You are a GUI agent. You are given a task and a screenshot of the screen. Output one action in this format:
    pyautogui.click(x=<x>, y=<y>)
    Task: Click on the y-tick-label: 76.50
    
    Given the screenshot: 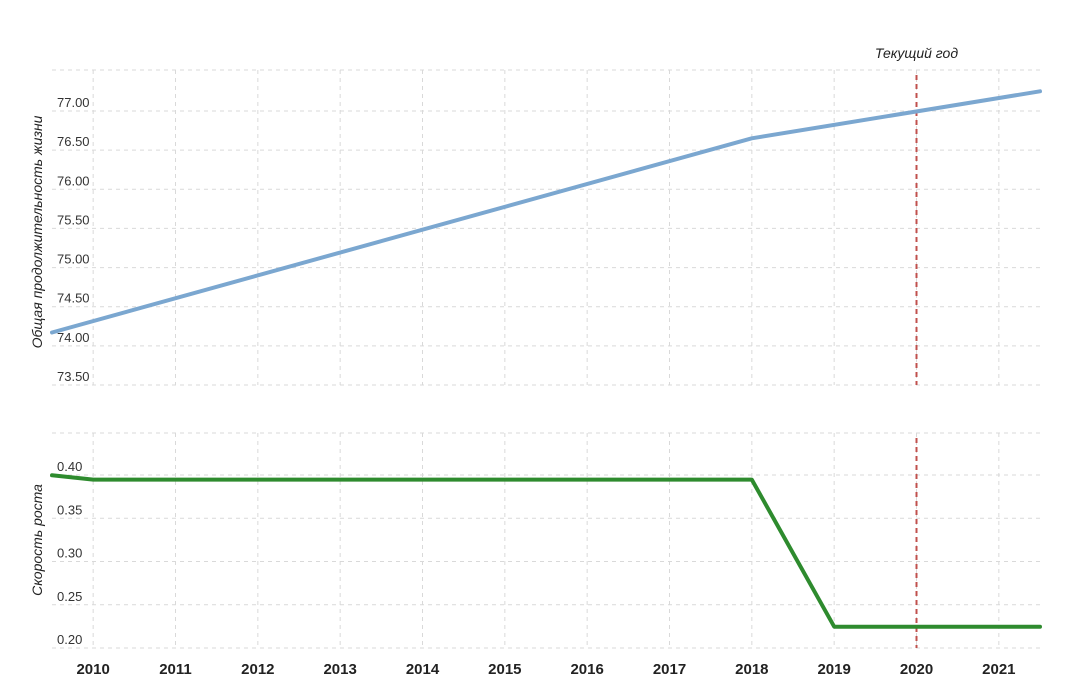 What is the action you would take?
    pyautogui.click(x=73, y=141)
    